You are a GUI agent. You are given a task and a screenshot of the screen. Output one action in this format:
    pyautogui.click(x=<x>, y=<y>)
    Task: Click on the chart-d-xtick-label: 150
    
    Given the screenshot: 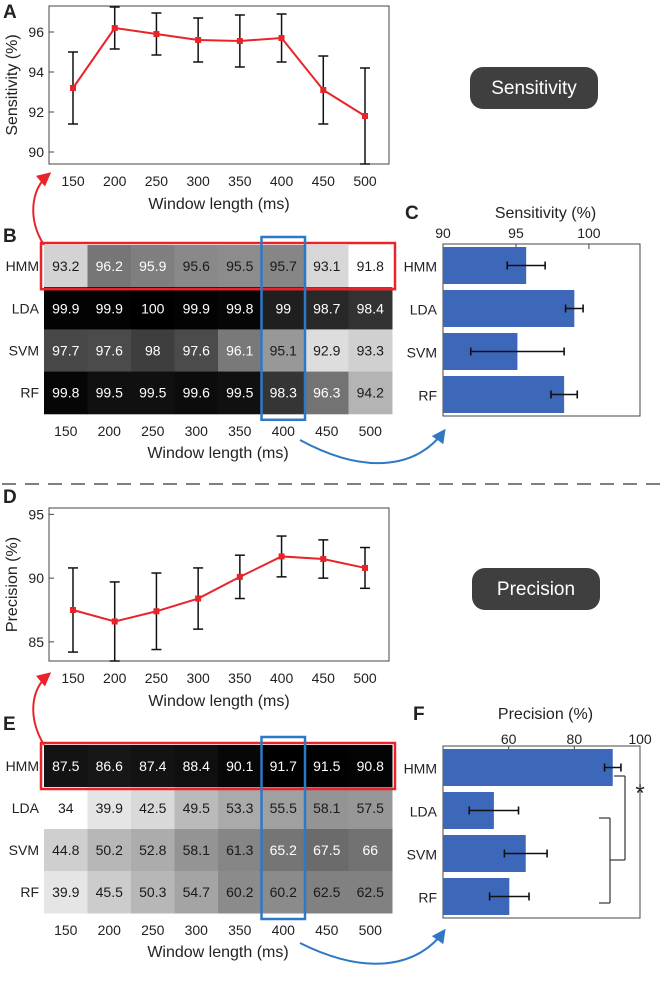 What is the action you would take?
    pyautogui.click(x=73, y=678)
    